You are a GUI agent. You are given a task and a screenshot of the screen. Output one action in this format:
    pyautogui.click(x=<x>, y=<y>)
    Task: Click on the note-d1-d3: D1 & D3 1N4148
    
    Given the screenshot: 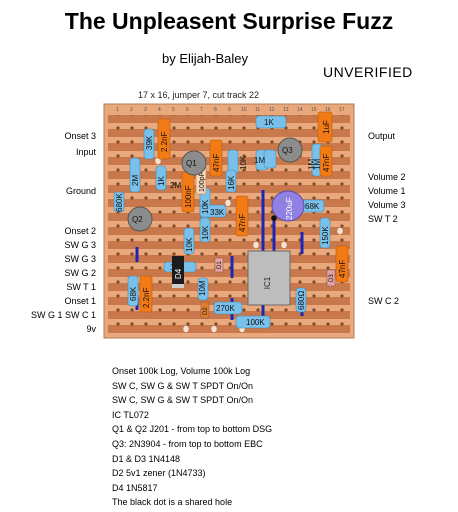 What is the action you would take?
    pyautogui.click(x=146, y=458)
    